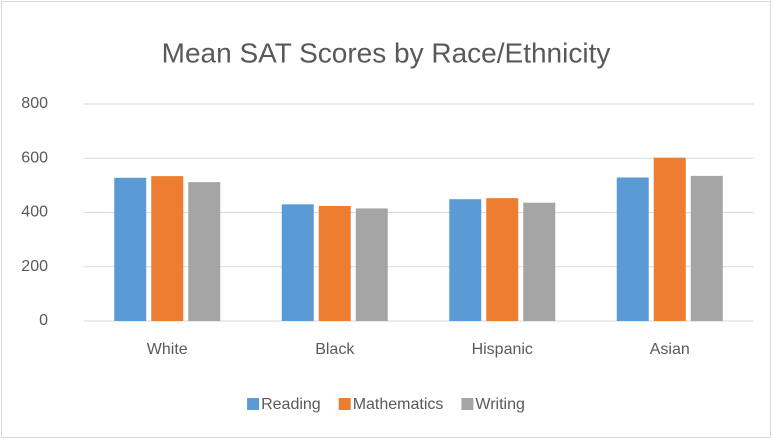  Describe the element at coordinates (34, 157) in the screenshot. I see `y-tick-label: 600` at that location.